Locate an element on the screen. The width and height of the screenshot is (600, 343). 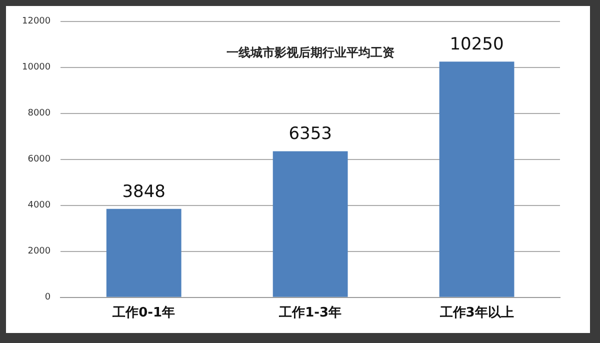
data-label: 10250 is located at coordinates (477, 44).